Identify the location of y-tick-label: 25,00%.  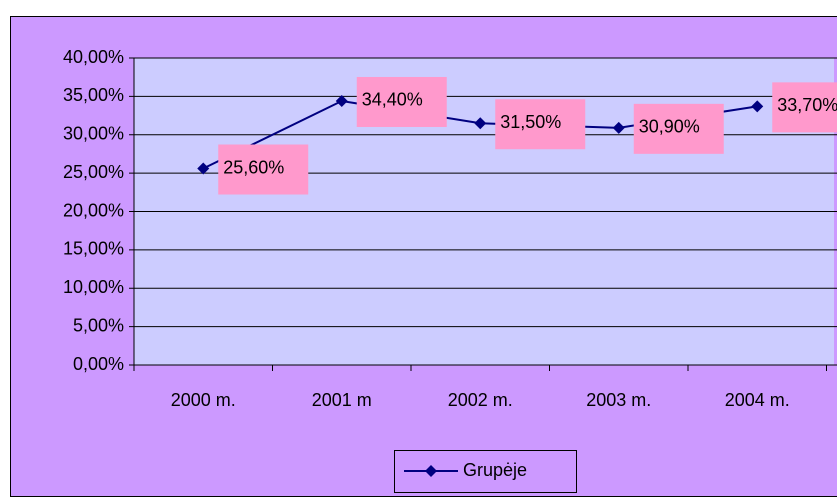
(93, 172).